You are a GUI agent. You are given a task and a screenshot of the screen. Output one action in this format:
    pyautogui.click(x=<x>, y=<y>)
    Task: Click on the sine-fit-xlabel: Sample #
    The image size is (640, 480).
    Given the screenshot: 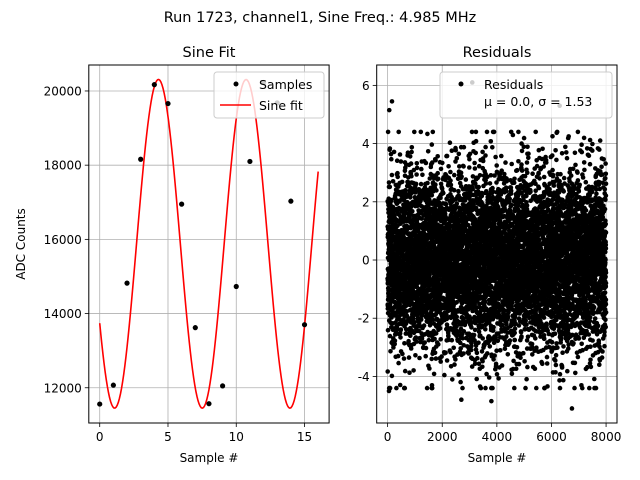 What is the action you would take?
    pyautogui.click(x=209, y=458)
    